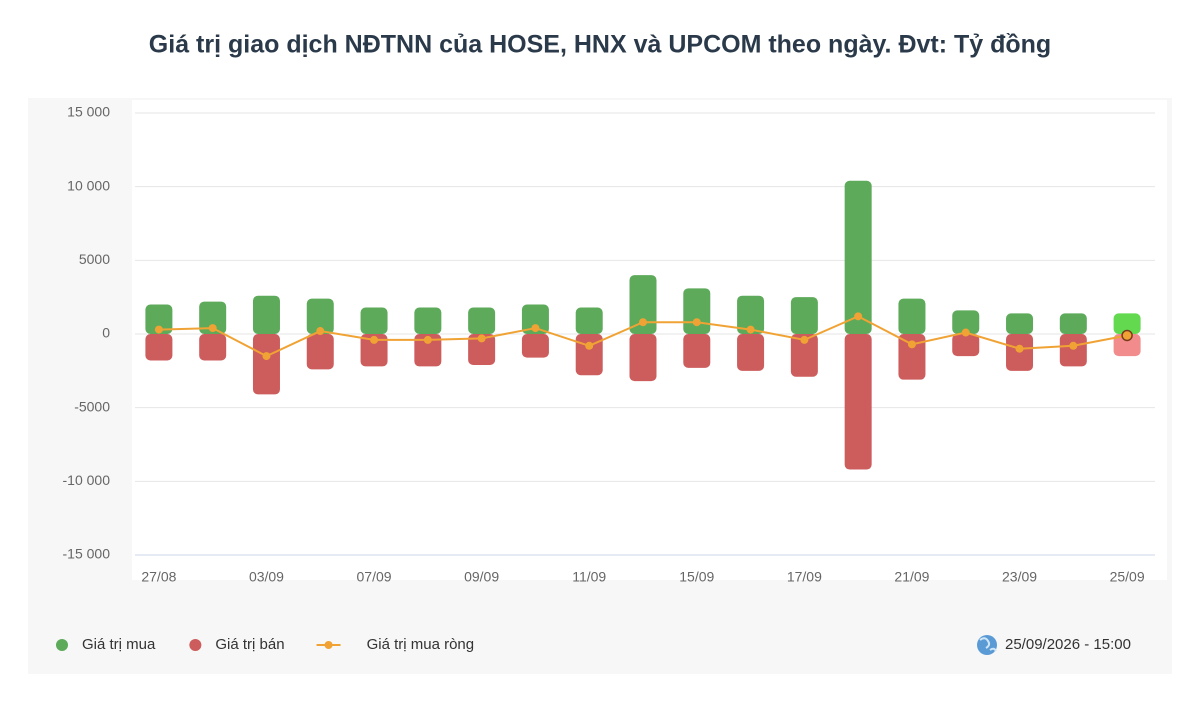  Describe the element at coordinates (987, 645) in the screenshot. I see `globe-icon` at that location.